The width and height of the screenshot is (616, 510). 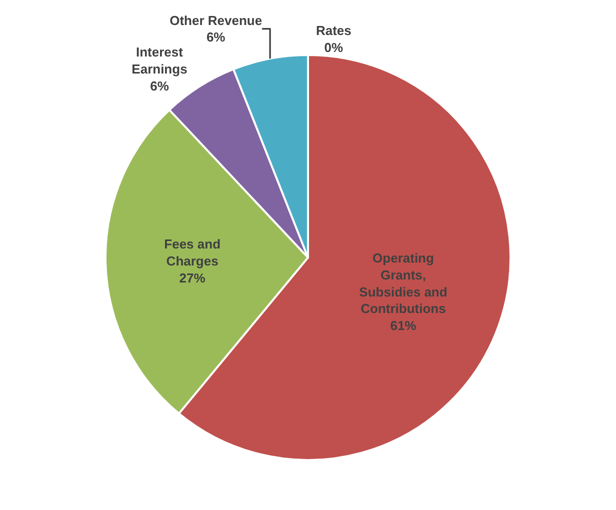 What do you see at coordinates (403, 283) in the screenshot?
I see `slice-label: Operating Grants, Subsidies and Contributions` at bounding box center [403, 283].